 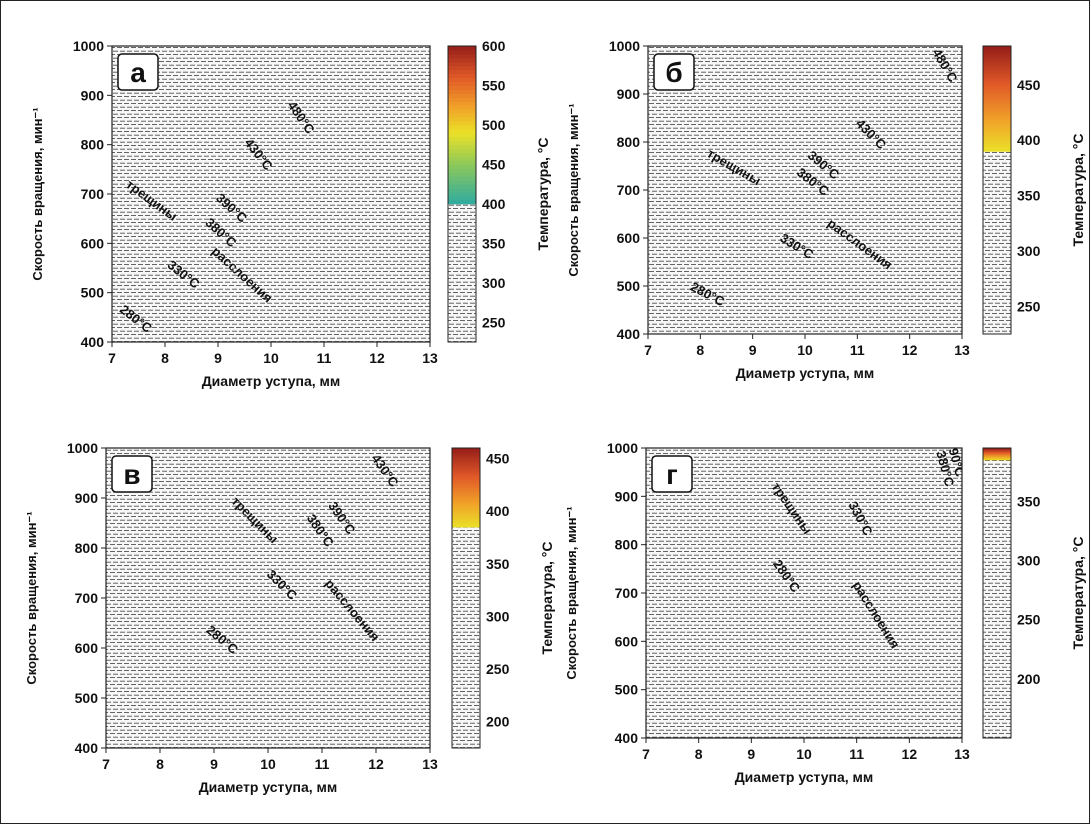 What do you see at coordinates (1078, 189) in the screenshot?
I see `colorbar-label: Температура, °C` at bounding box center [1078, 189].